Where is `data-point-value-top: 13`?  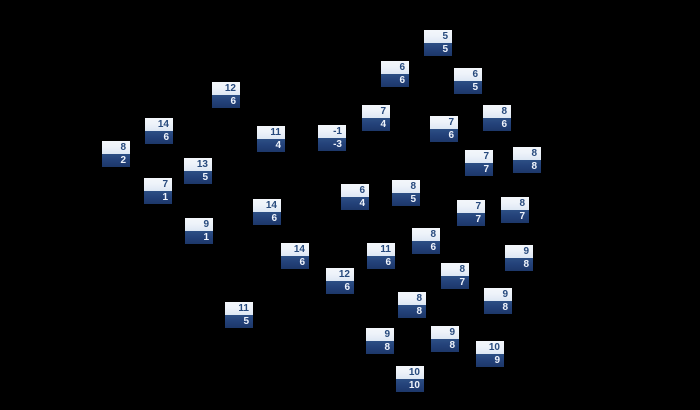 data-point-value-top: 13 is located at coordinates (198, 164).